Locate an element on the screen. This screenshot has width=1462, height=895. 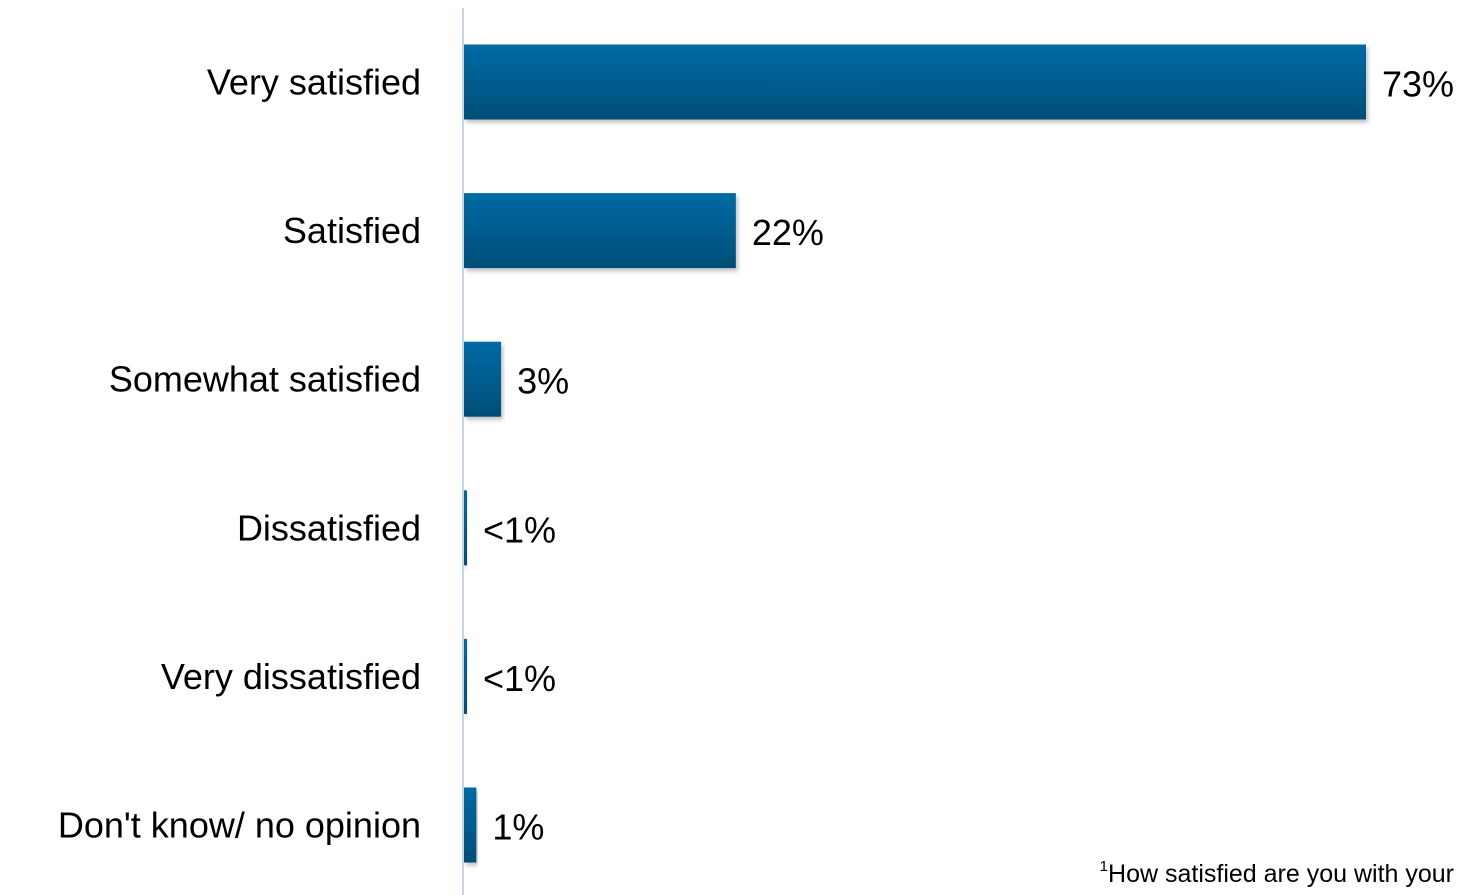
bar-dissatisfied is located at coordinates (465, 528).